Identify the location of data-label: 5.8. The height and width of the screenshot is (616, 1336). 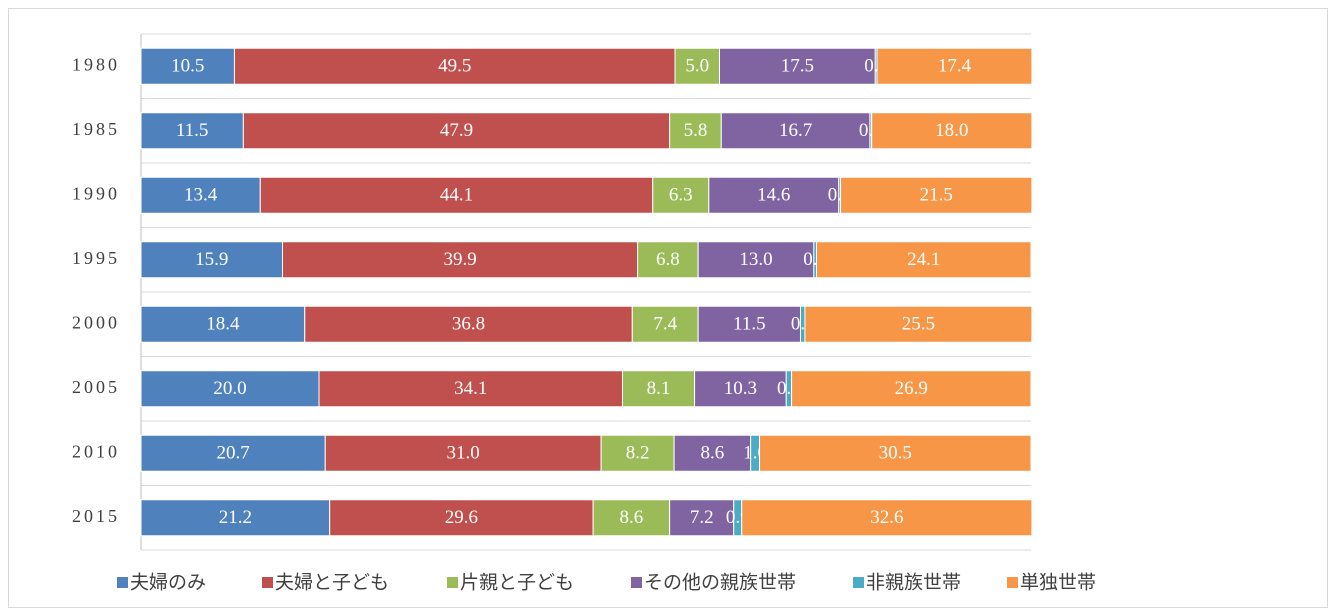
(696, 130).